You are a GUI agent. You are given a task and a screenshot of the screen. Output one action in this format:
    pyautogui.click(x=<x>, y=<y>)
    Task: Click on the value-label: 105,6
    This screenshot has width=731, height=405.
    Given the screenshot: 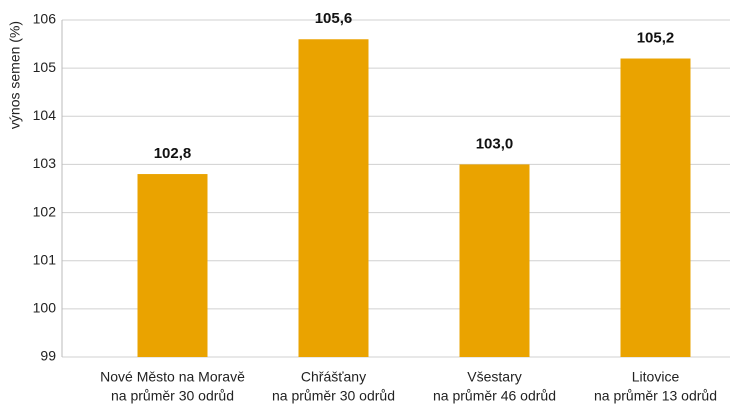 What is the action you would take?
    pyautogui.click(x=334, y=18)
    